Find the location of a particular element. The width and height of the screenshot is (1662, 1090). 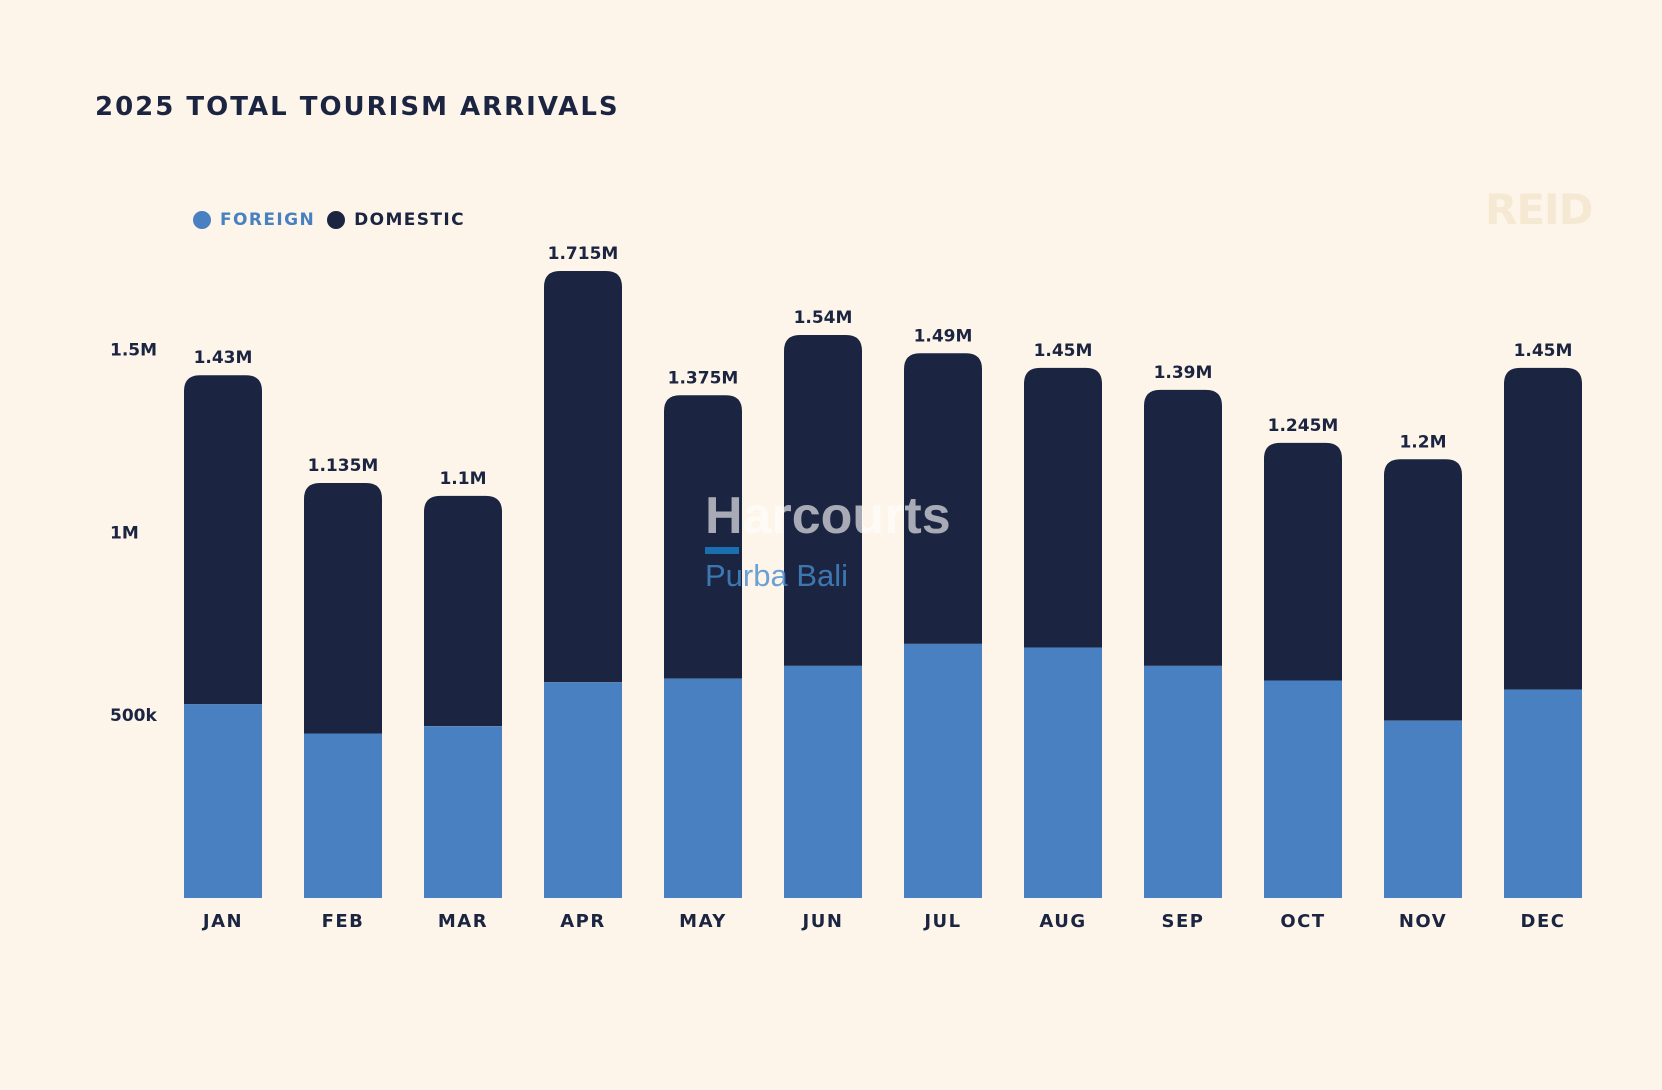

legend-label-domestic: DOMESTIC is located at coordinates (410, 220).